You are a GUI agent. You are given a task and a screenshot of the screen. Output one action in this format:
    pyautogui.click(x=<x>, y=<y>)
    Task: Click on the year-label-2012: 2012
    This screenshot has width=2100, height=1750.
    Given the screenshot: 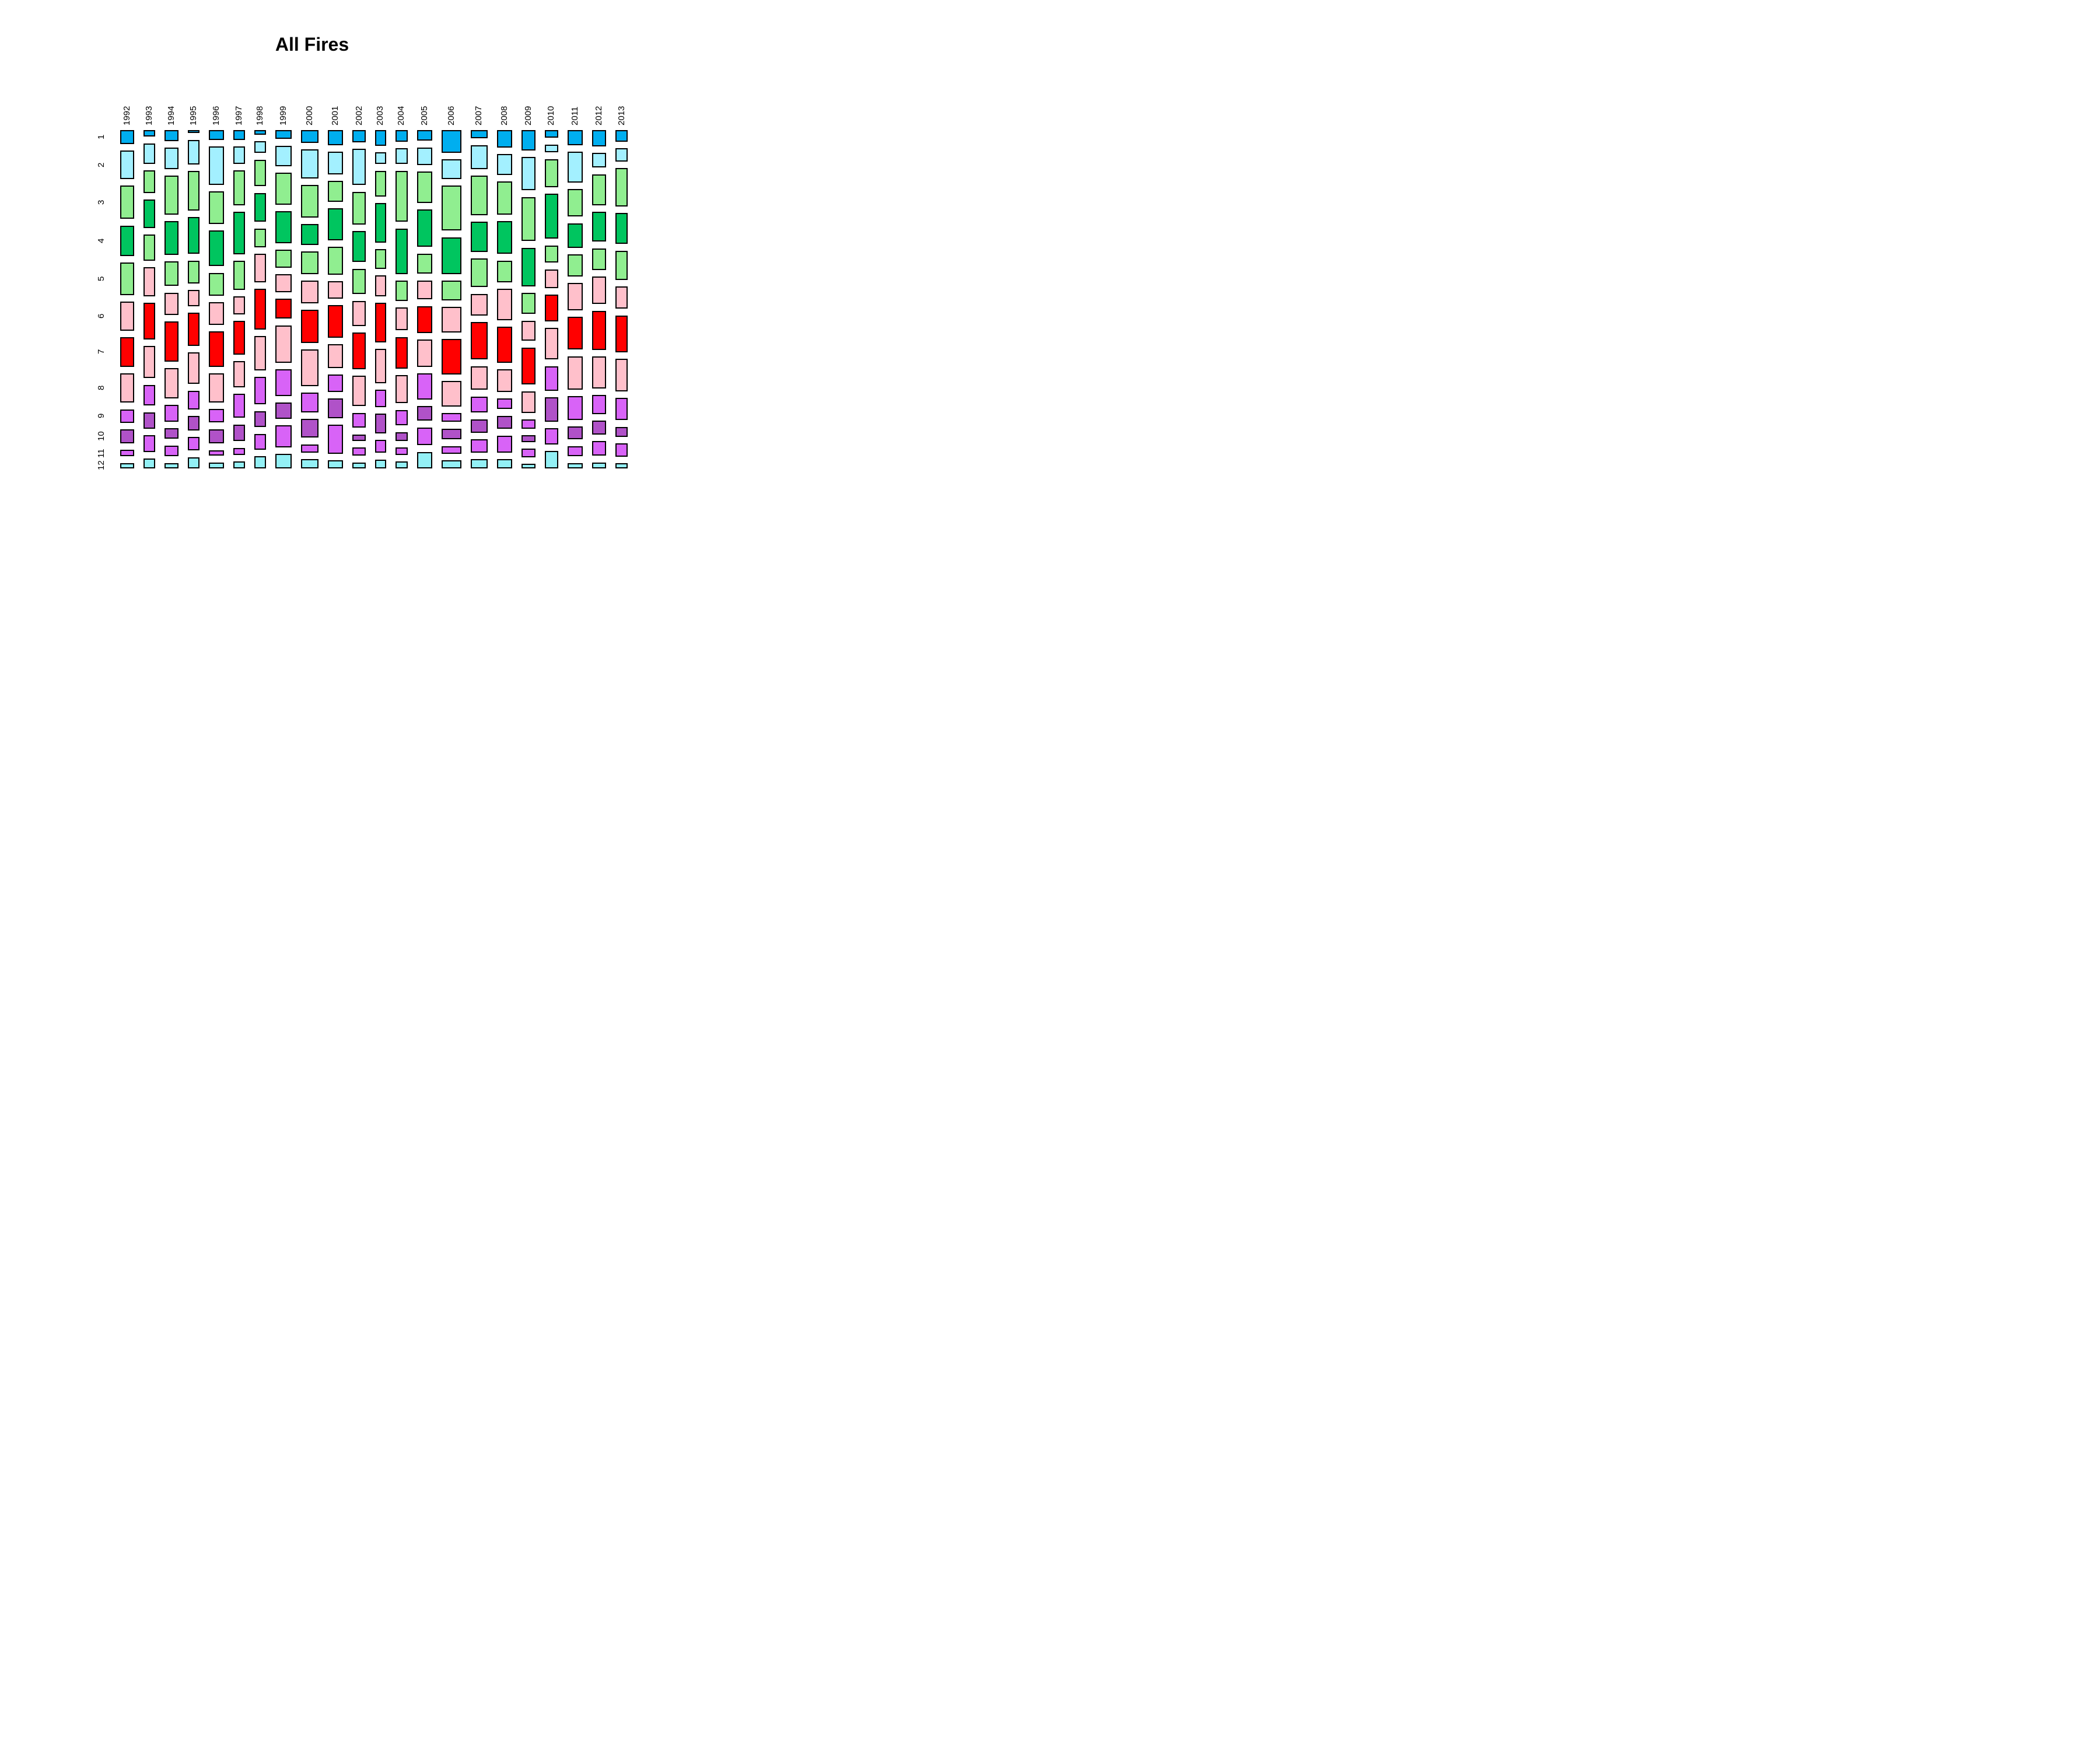 What is the action you would take?
    pyautogui.click(x=599, y=116)
    